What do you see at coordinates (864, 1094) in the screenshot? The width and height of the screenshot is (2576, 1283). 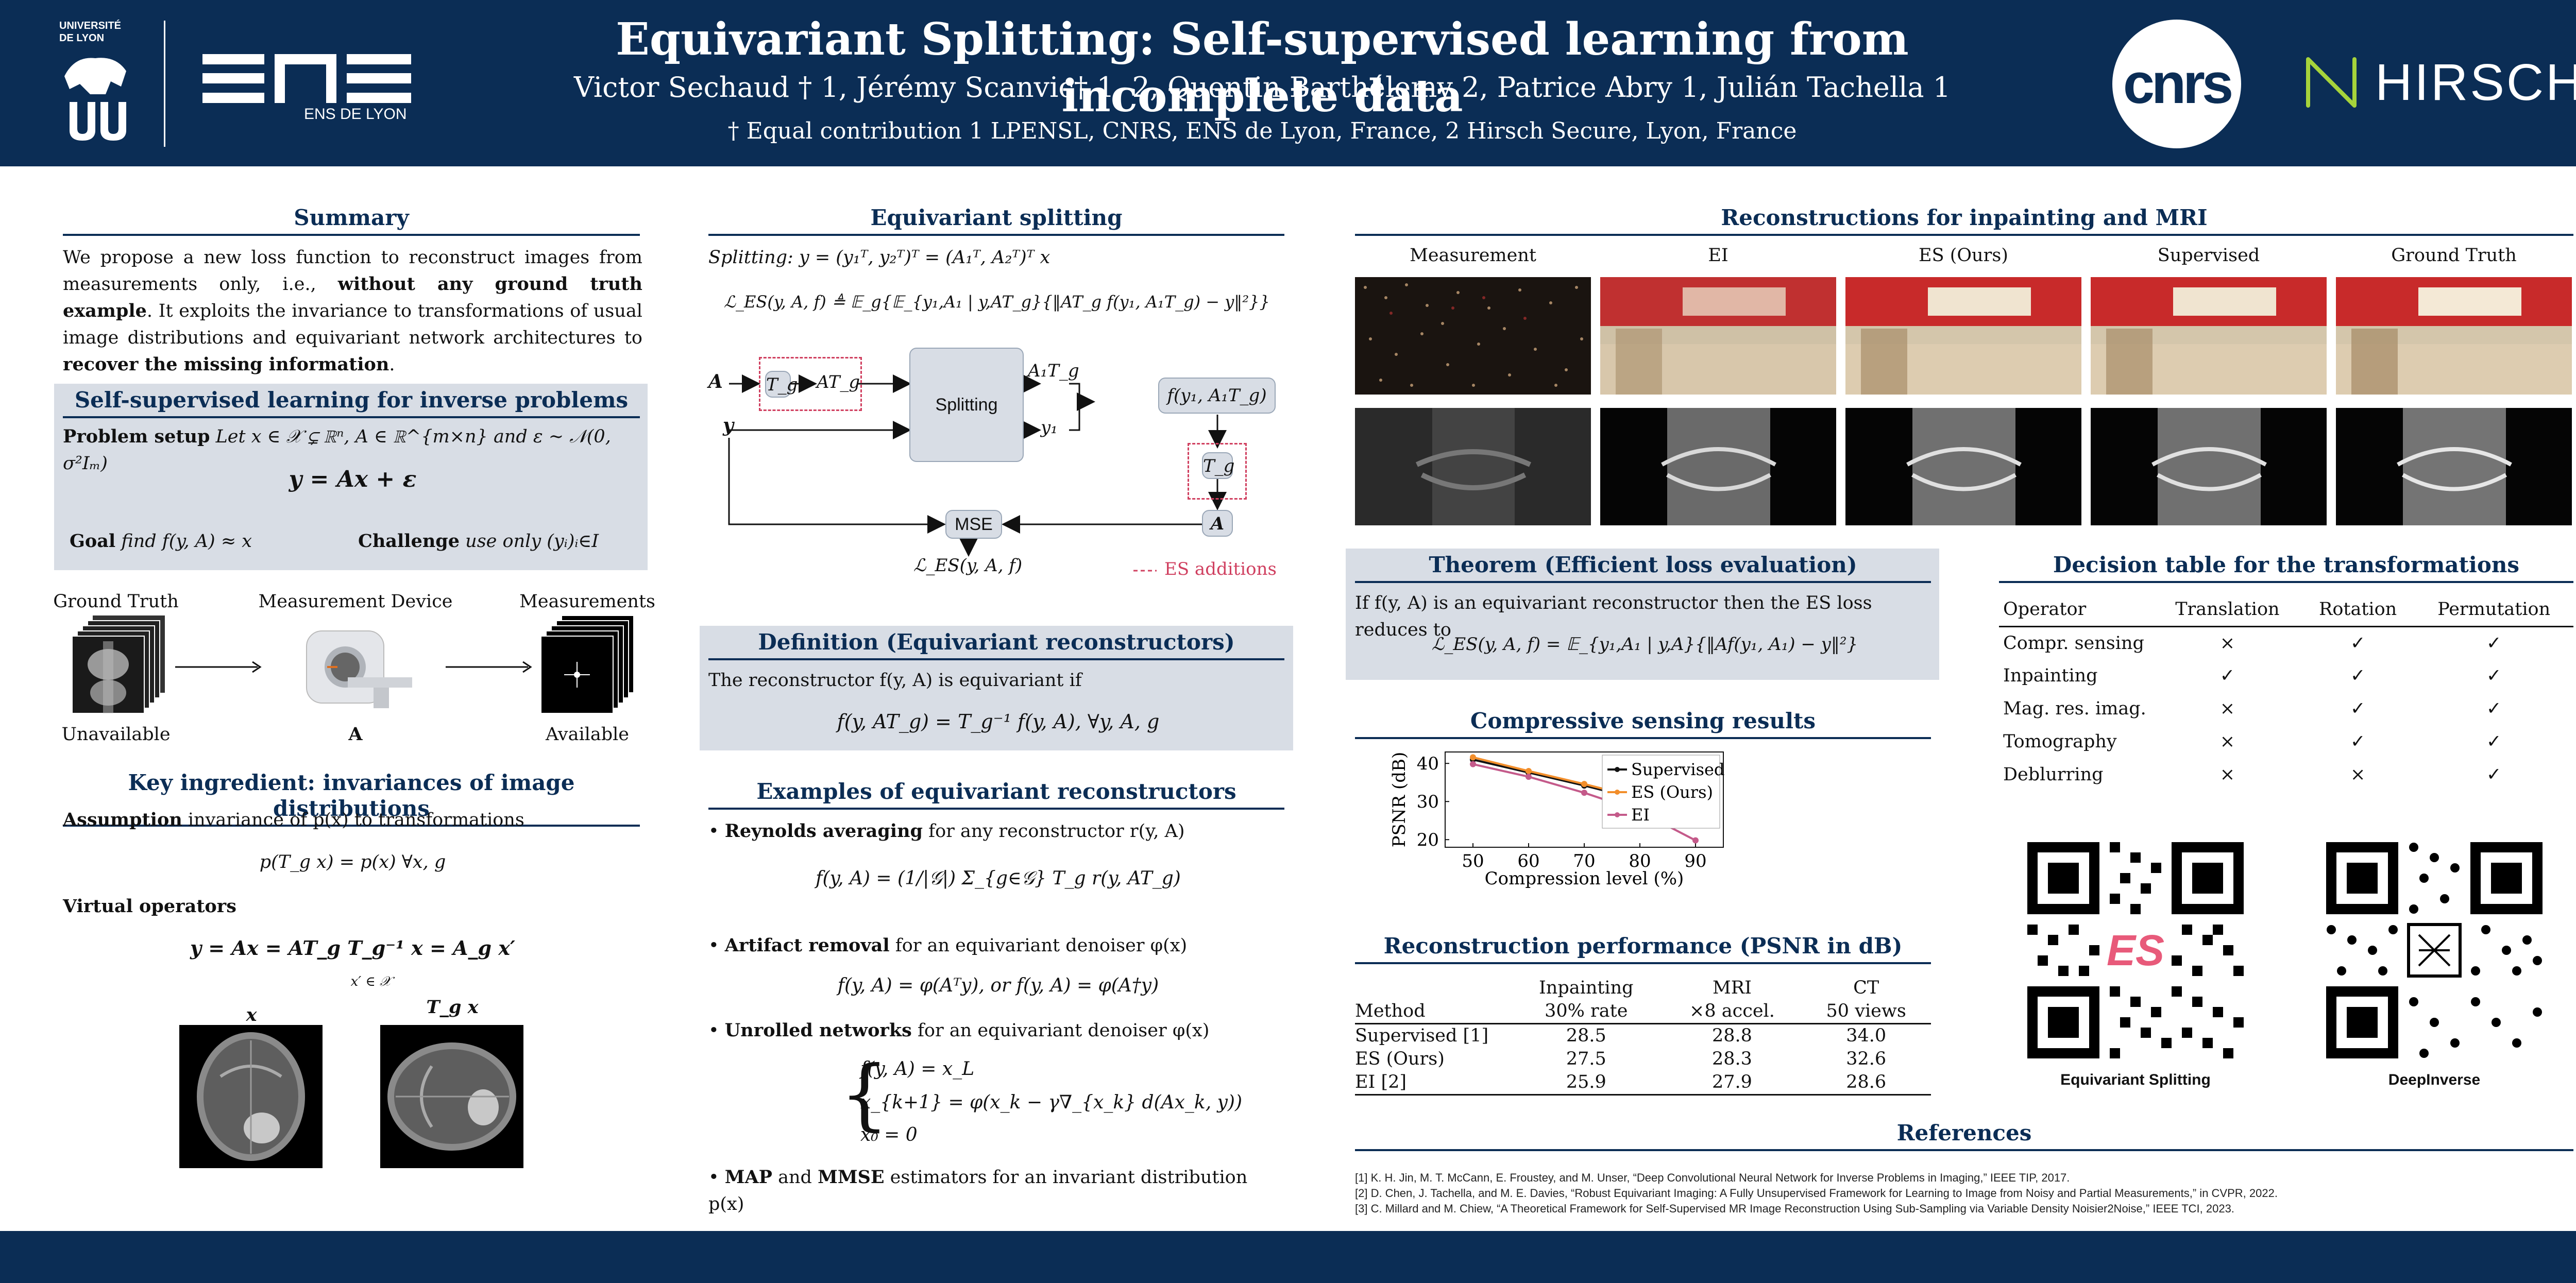 I see `unrolled-brace: {` at bounding box center [864, 1094].